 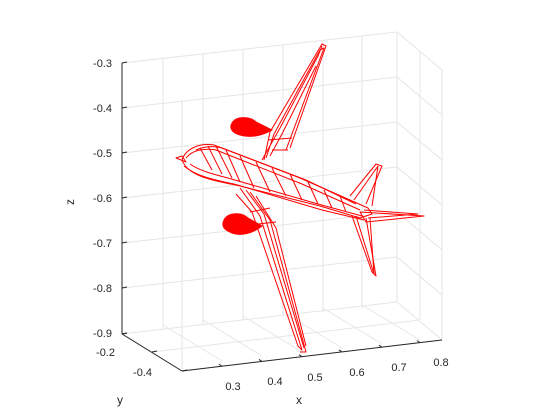 I want to click on z-tick-label: -0.4, so click(x=102, y=109).